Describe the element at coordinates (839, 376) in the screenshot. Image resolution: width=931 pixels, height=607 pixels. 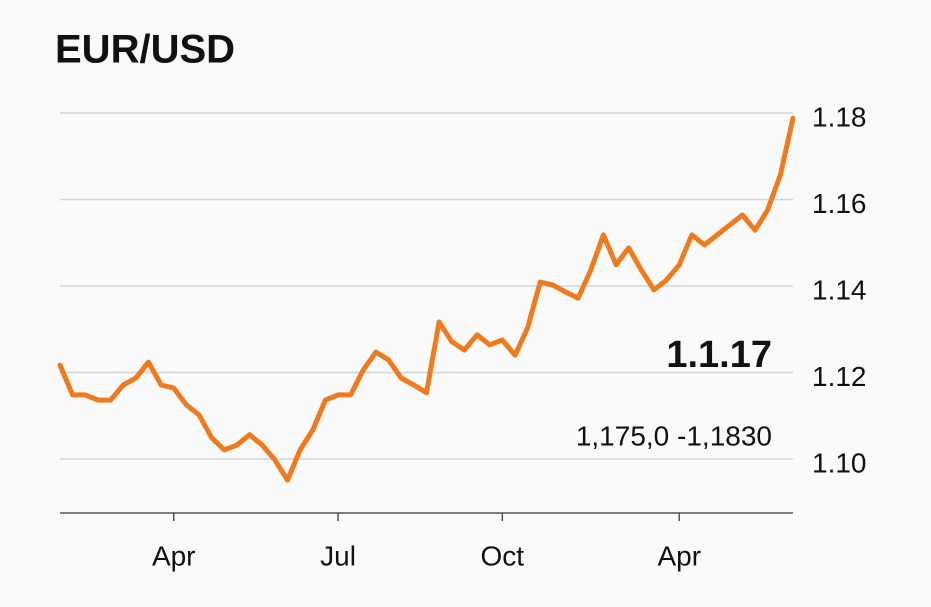
I see `y-tick-label: 1.12` at that location.